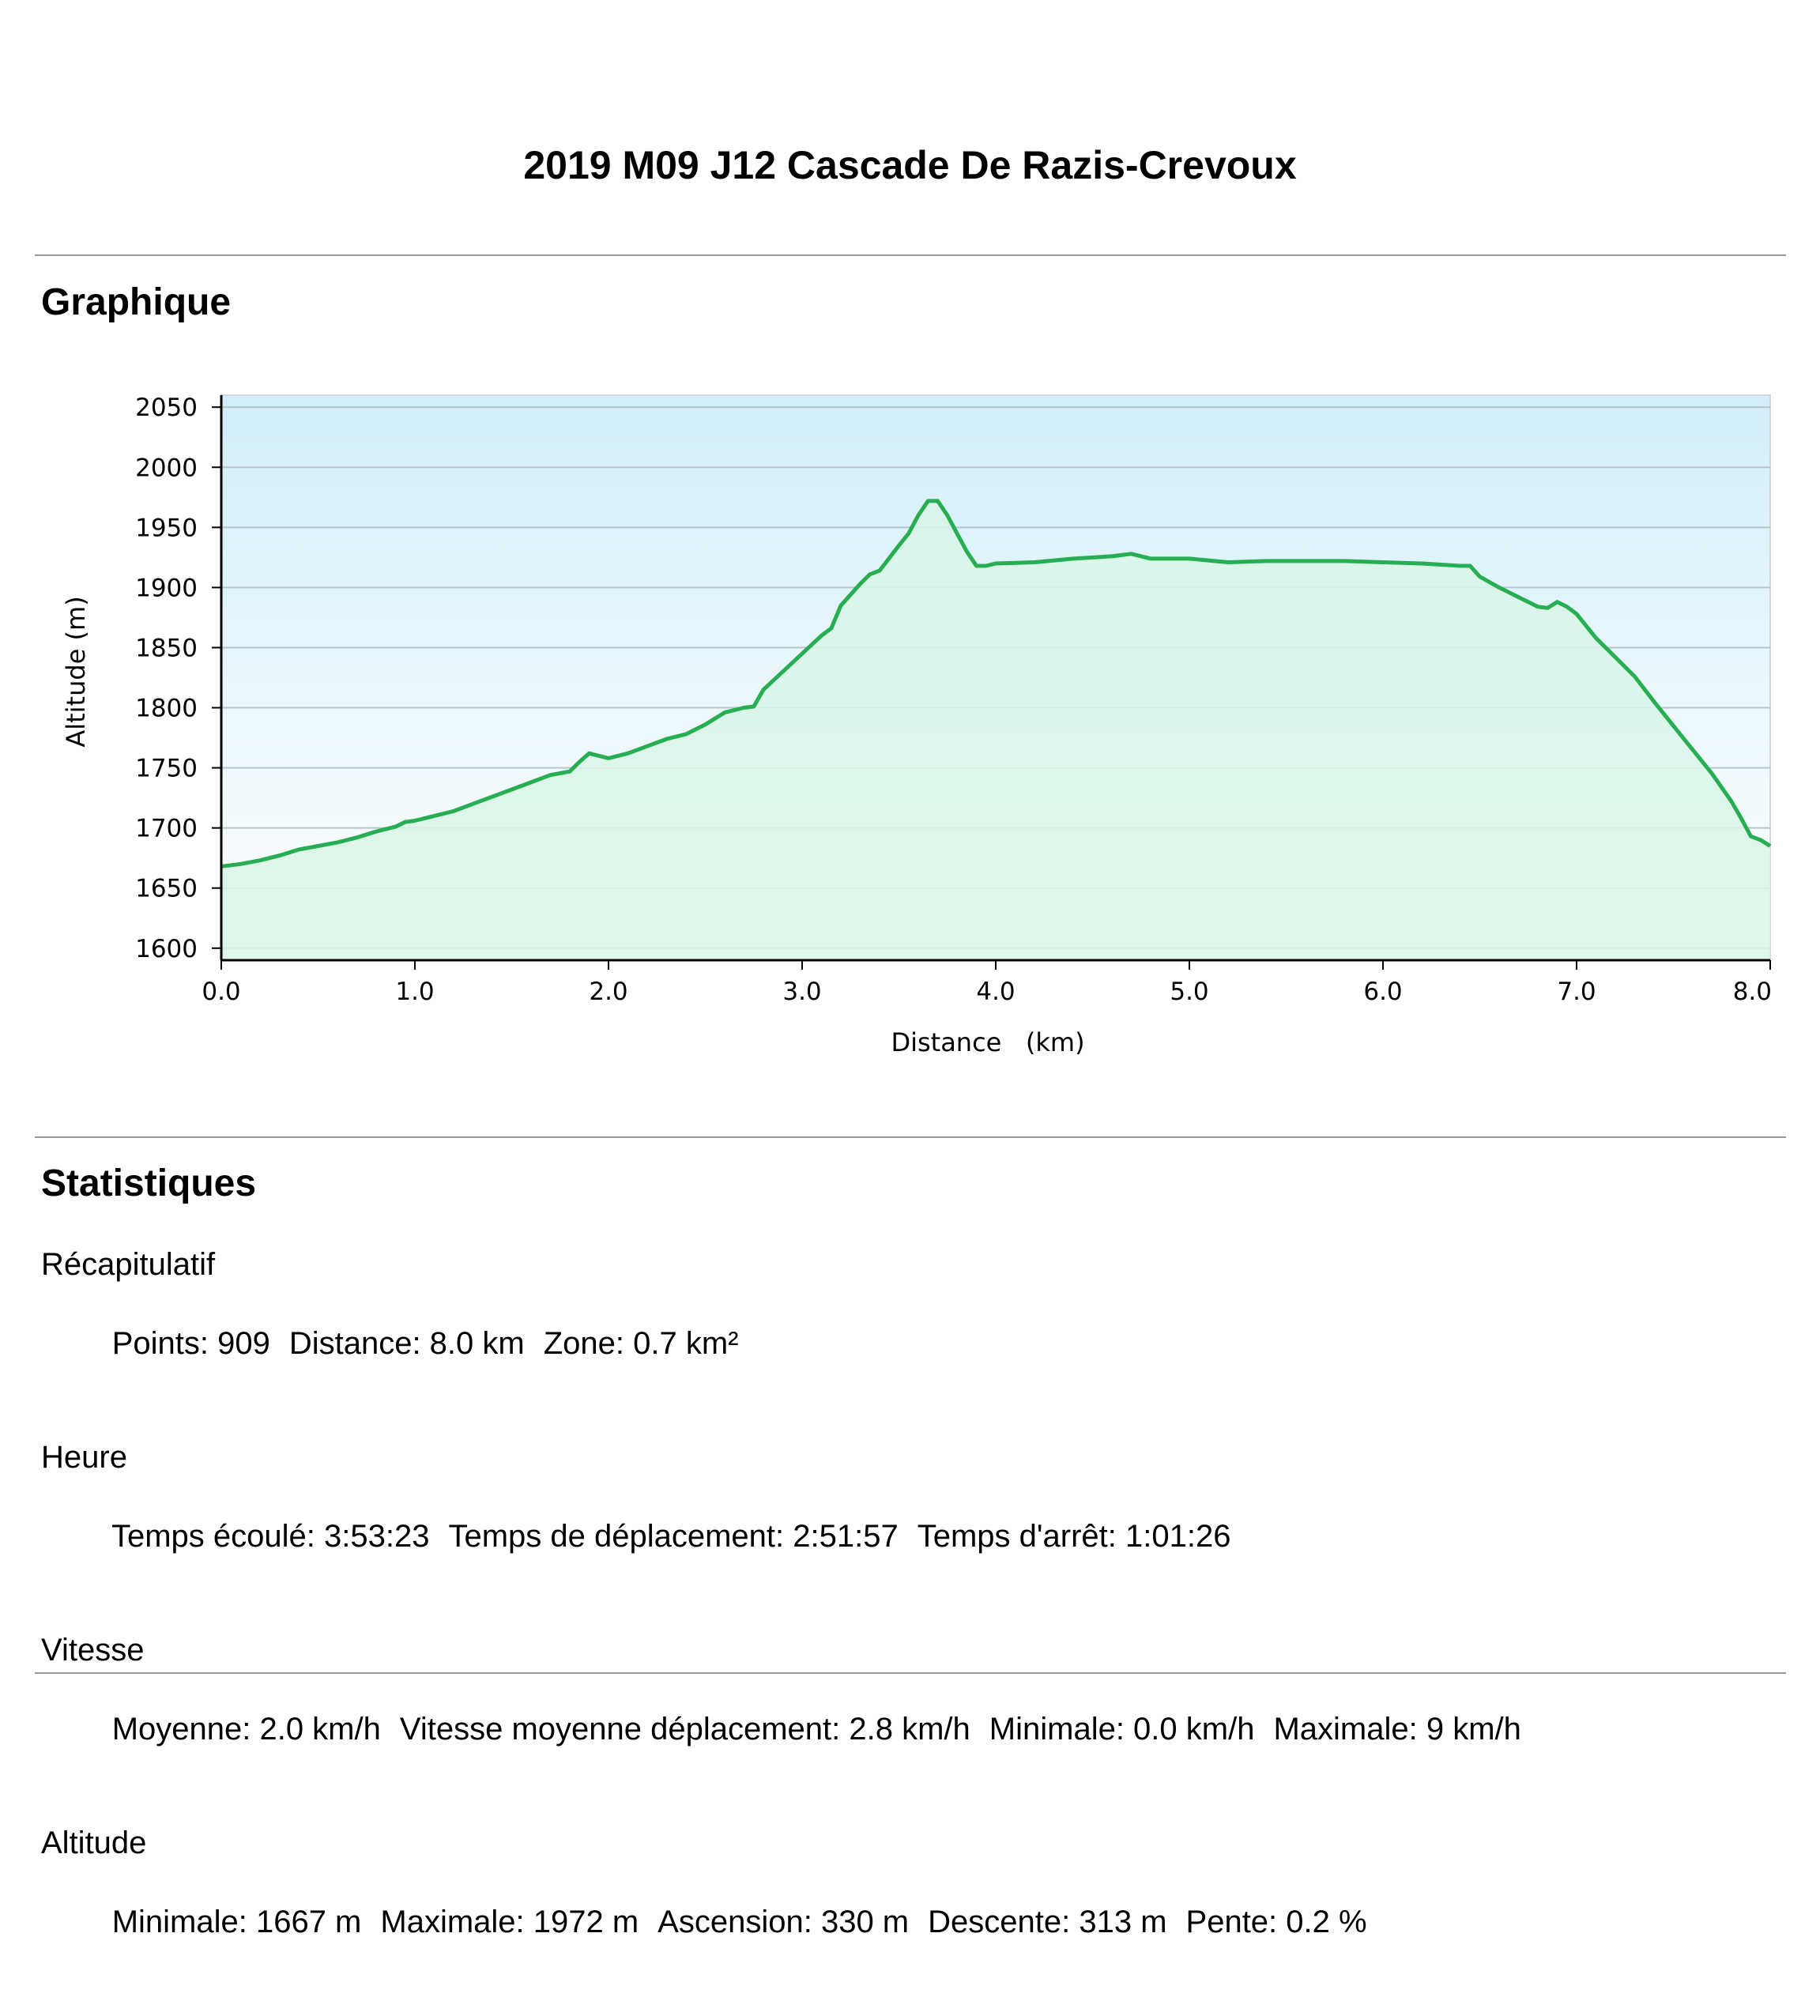 Image resolution: width=1820 pixels, height=2016 pixels. I want to click on stats-group-values: Points: 909 Distance: 8.0 km Zone: 0.7 km², so click(781, 1343).